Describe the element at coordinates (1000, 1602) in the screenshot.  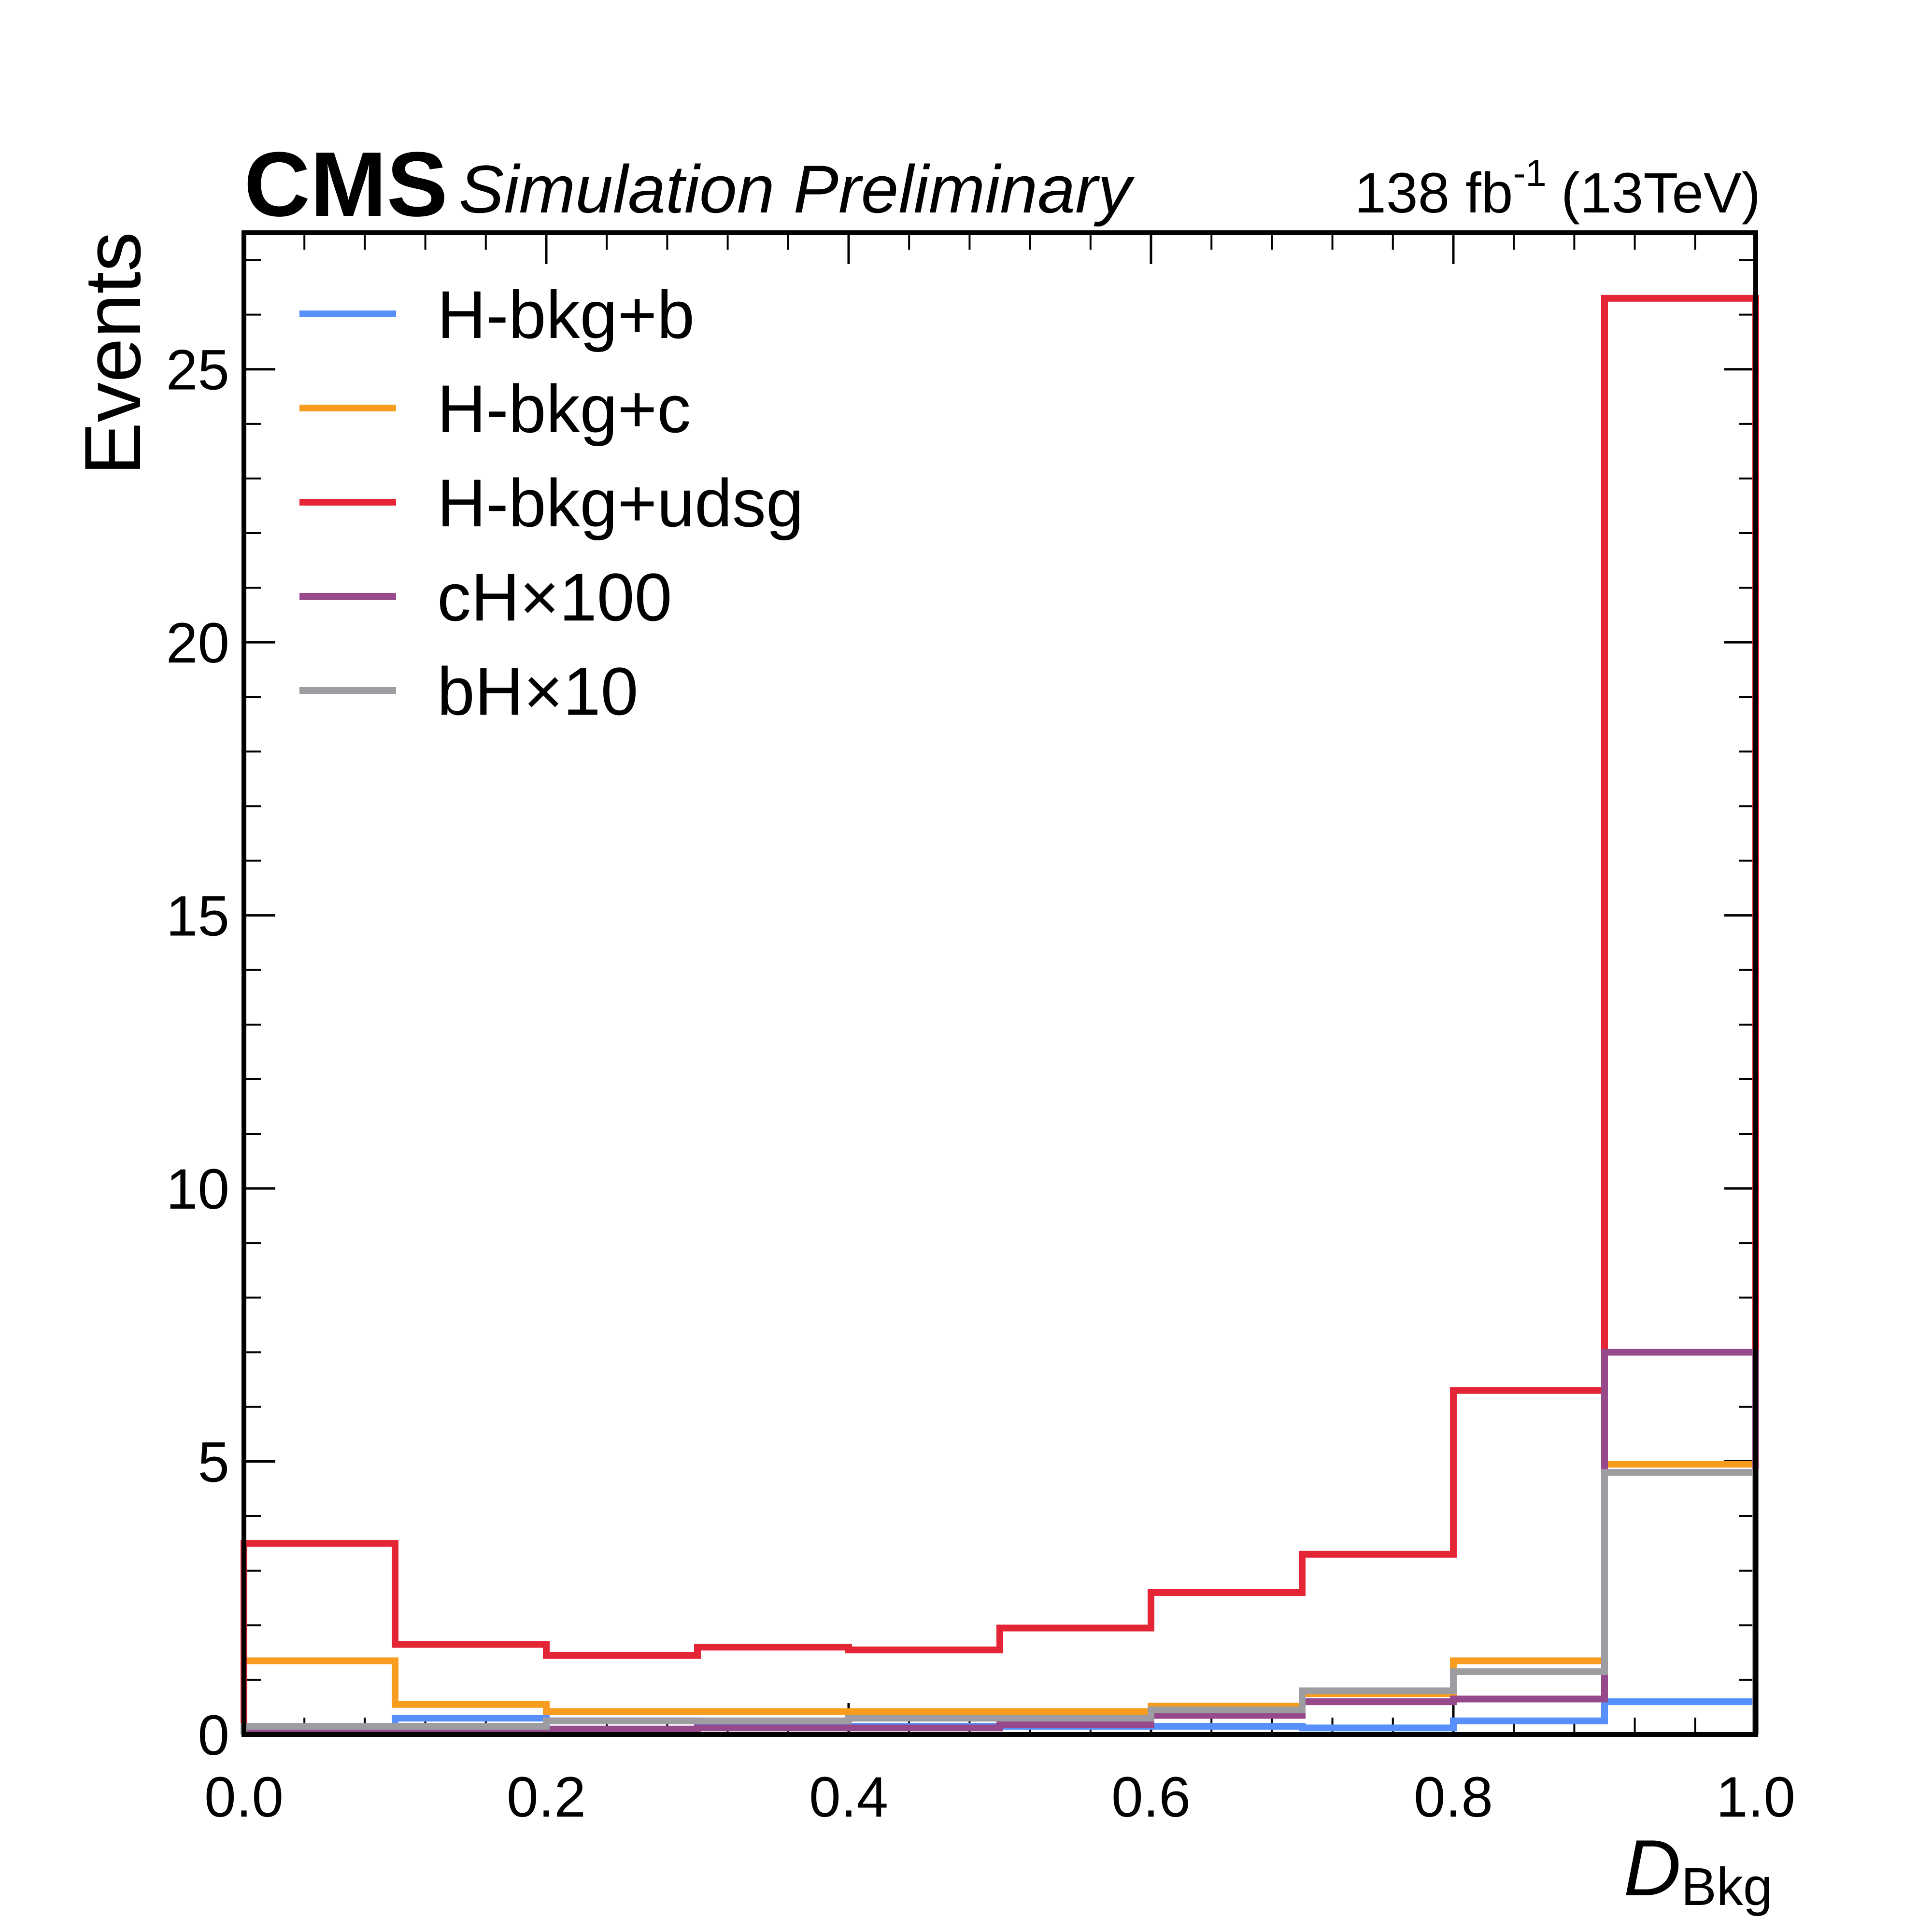
I see `series-bh-10-line` at that location.